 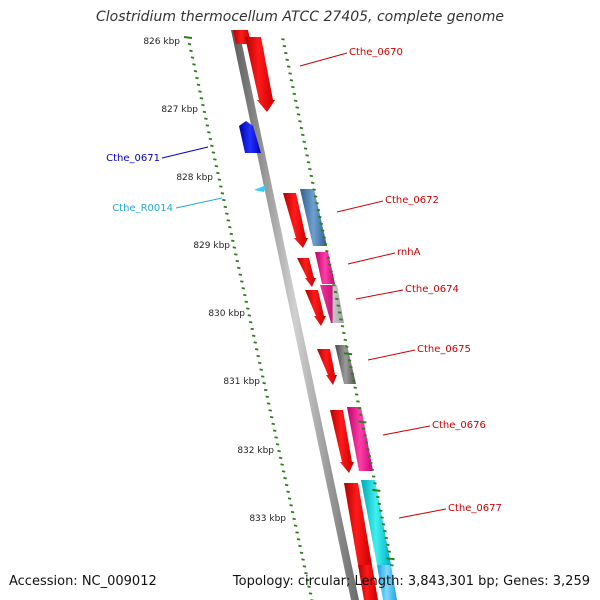 I want to click on kbp-label: 827 kbp, so click(x=179, y=110).